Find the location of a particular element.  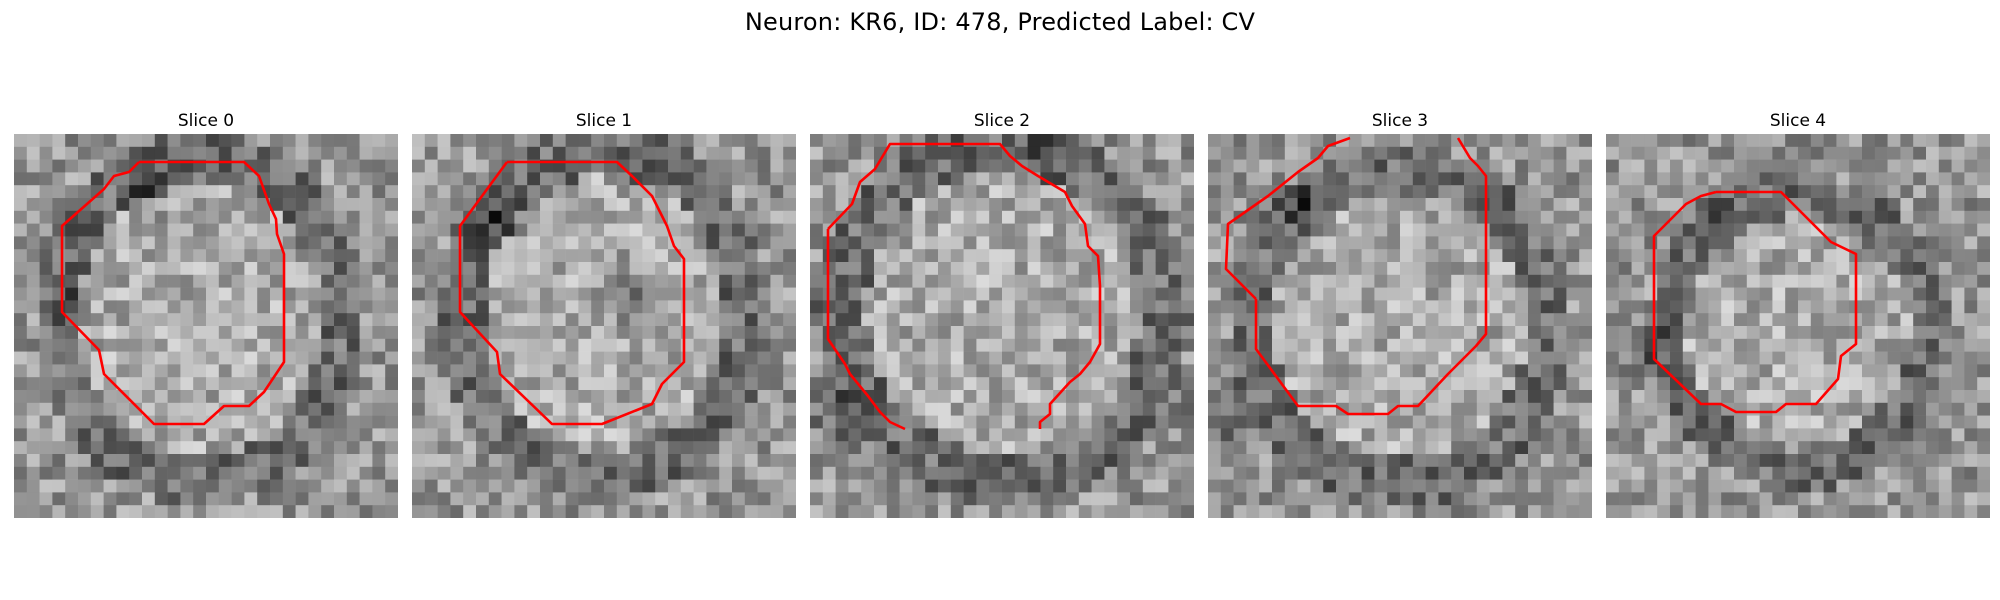

slice-panel-3: Slice 3 is located at coordinates (1400, 313).